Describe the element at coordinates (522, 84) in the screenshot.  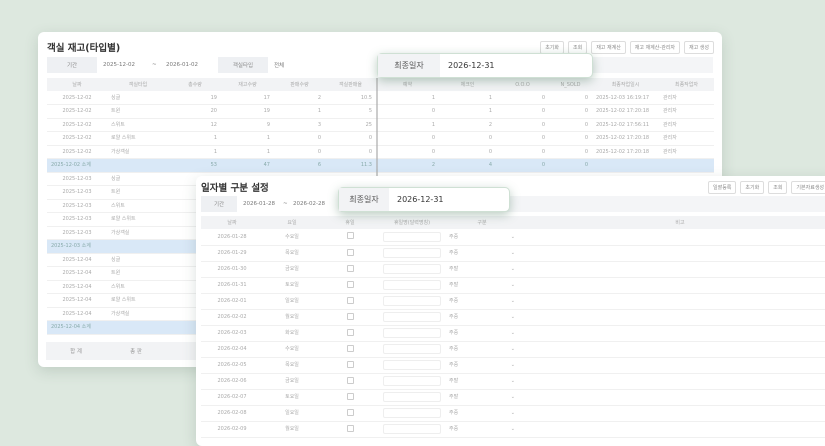
I see `column-header: O.O.O` at that location.